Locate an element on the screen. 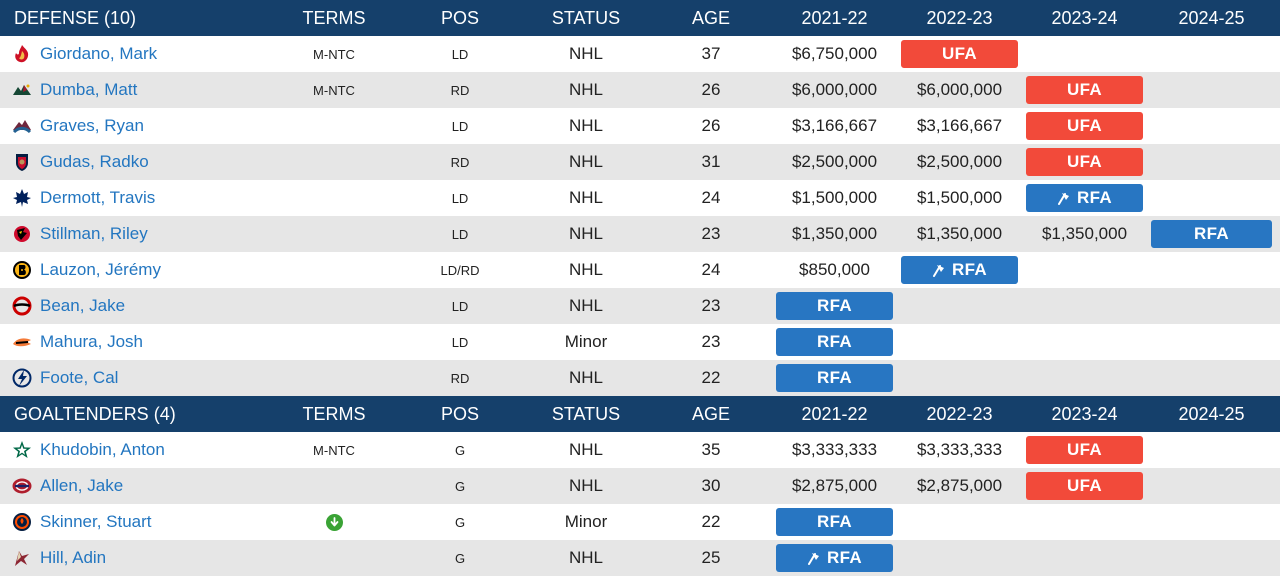  age-cell: 22 is located at coordinates (711, 377).